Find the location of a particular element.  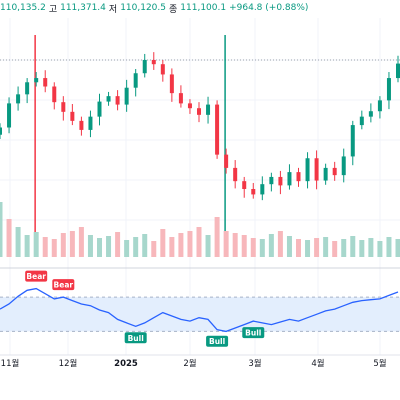

close-value: 111,100.1 is located at coordinates (203, 8).